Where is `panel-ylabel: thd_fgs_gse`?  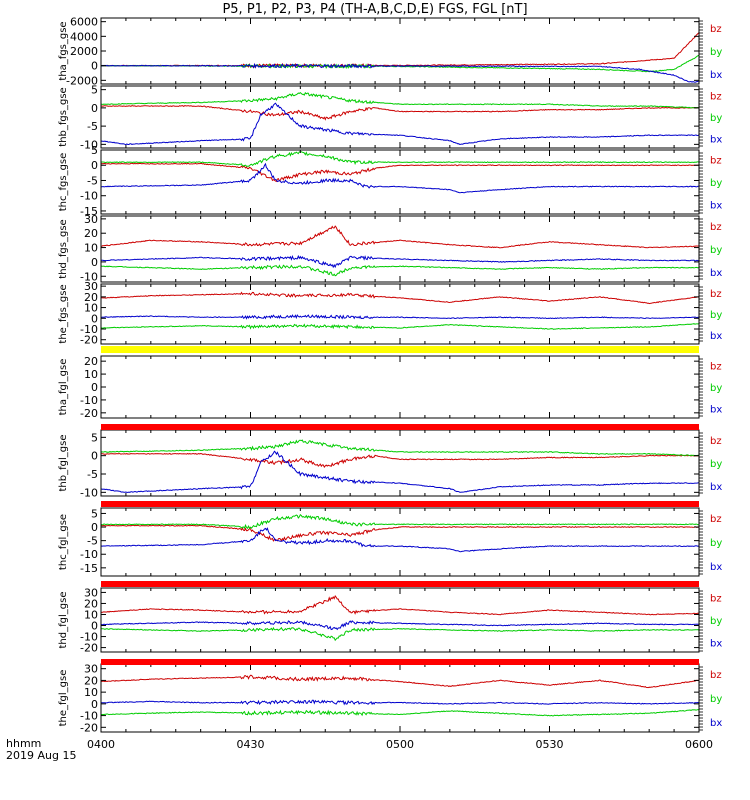 panel-ylabel: thd_fgs_gse is located at coordinates (63, 248).